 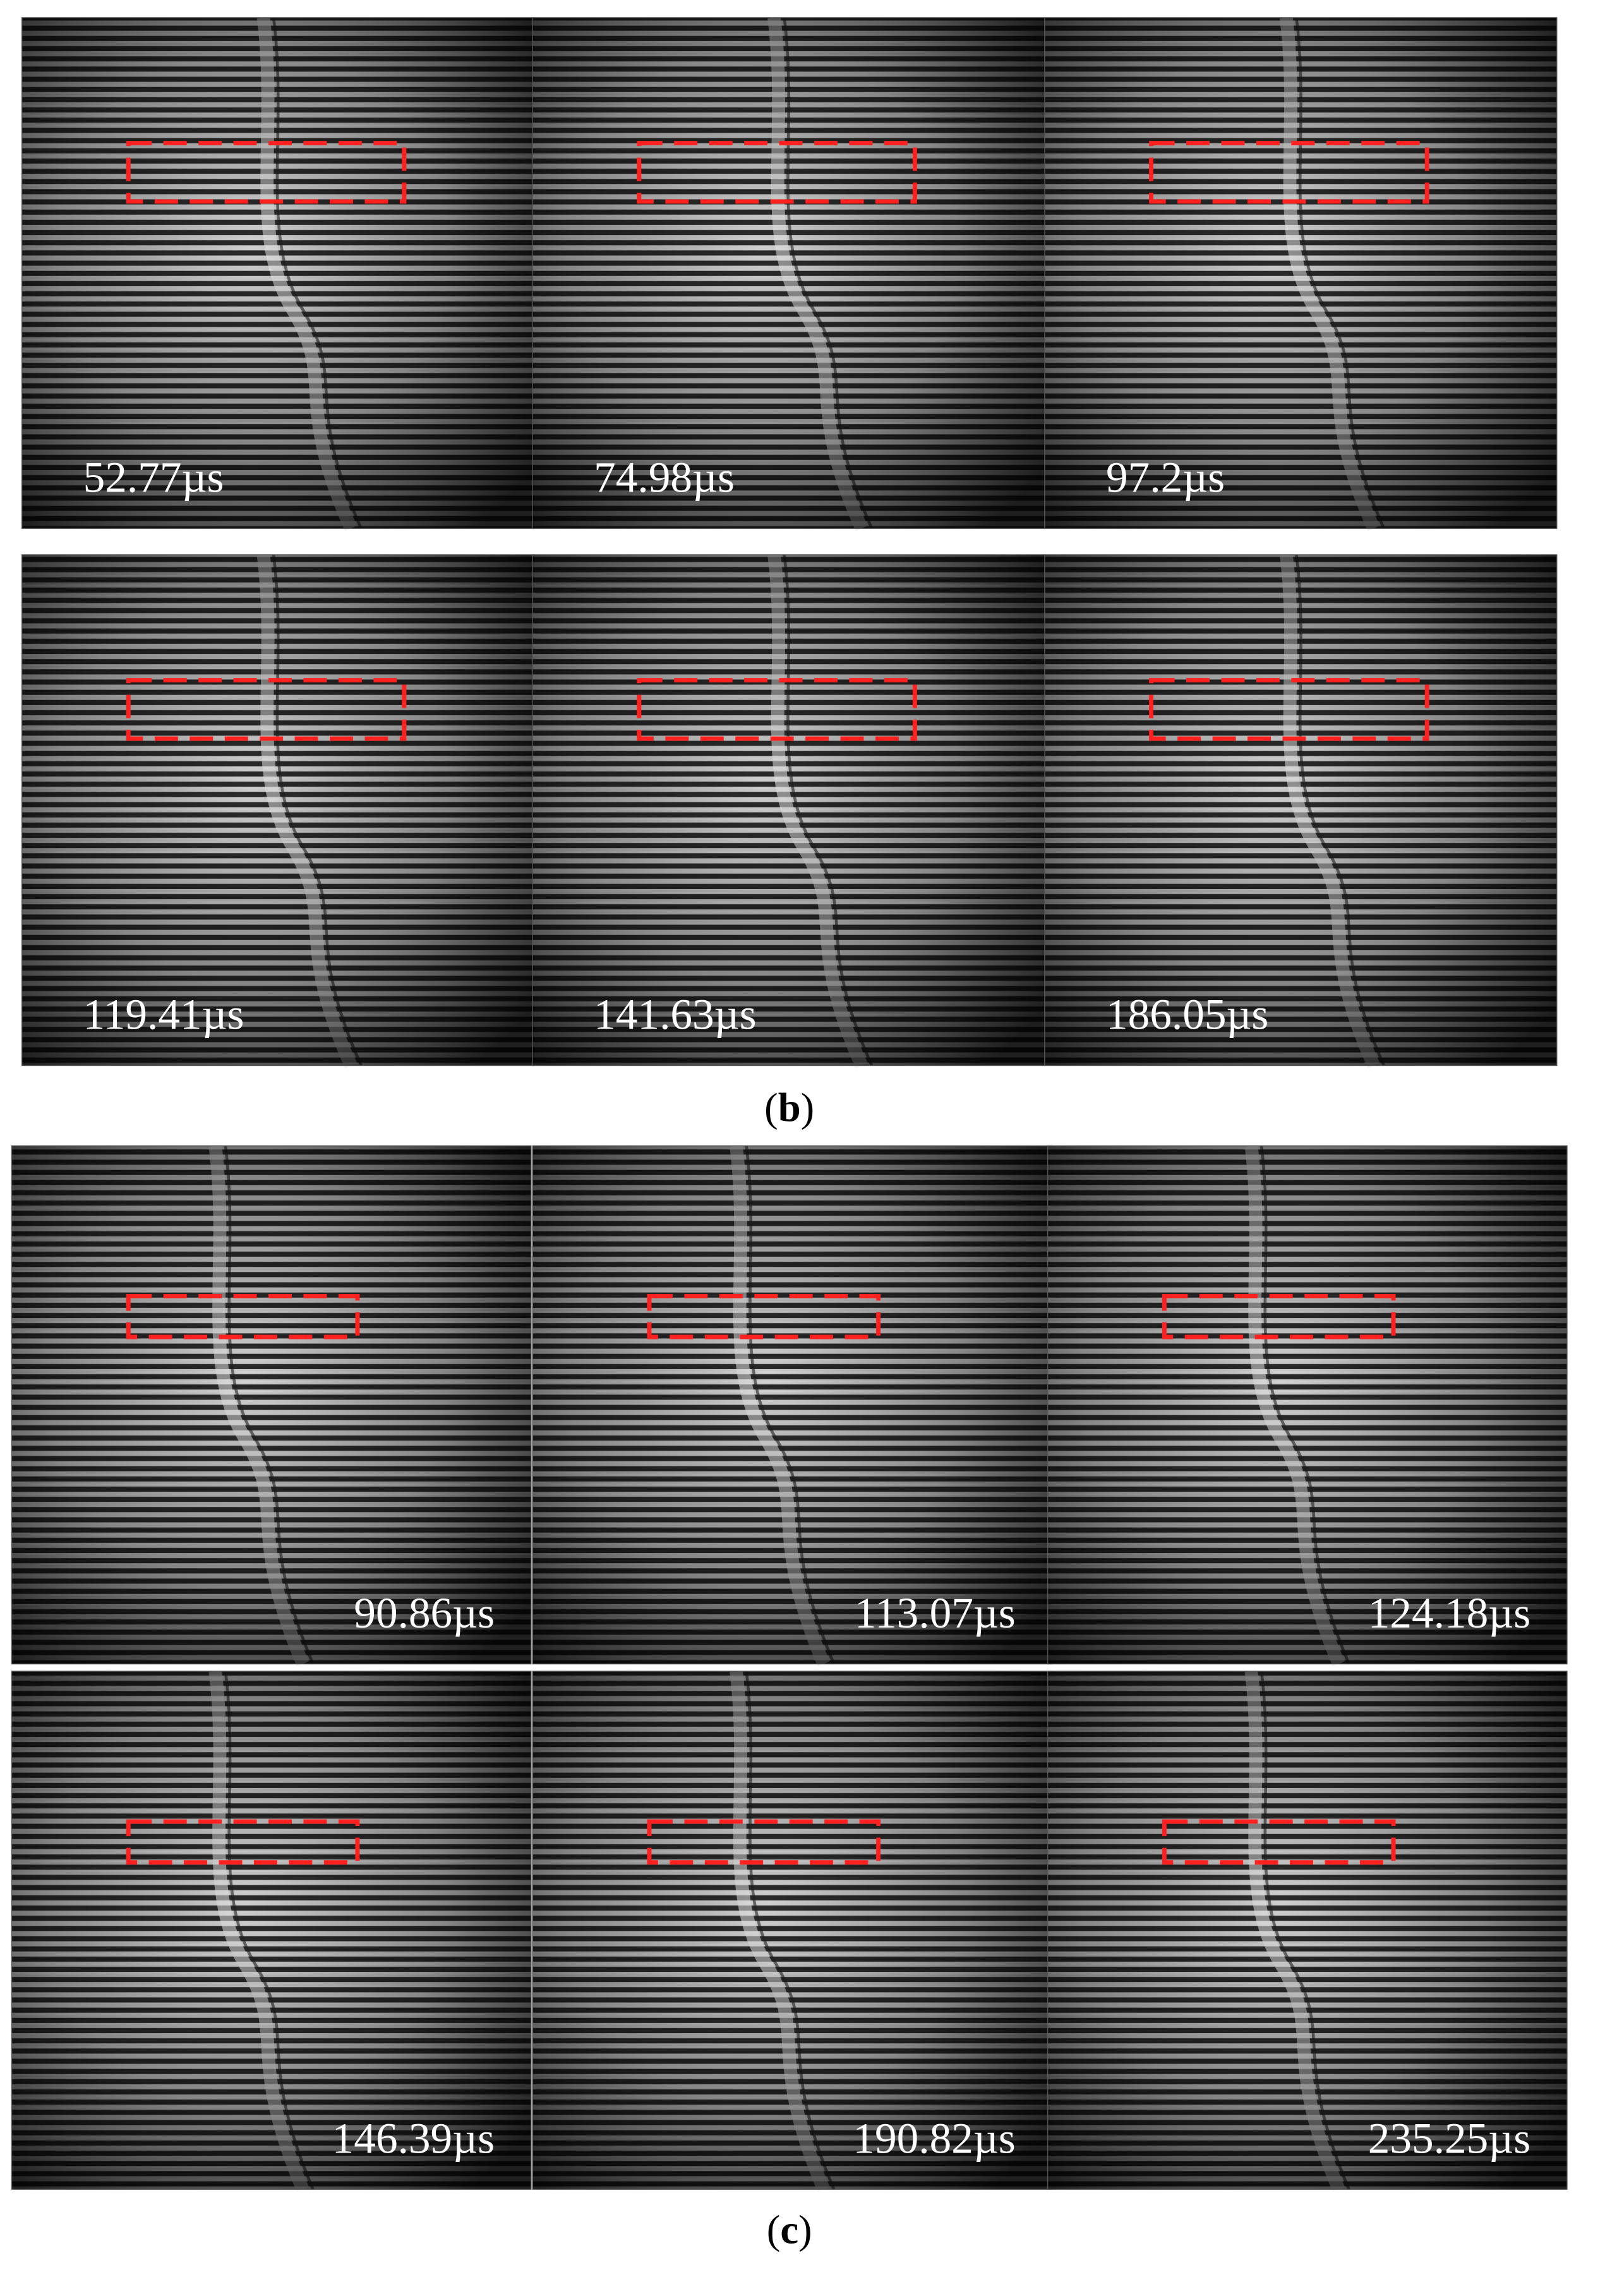 I want to click on frame: 186.05µs, so click(x=1301, y=811).